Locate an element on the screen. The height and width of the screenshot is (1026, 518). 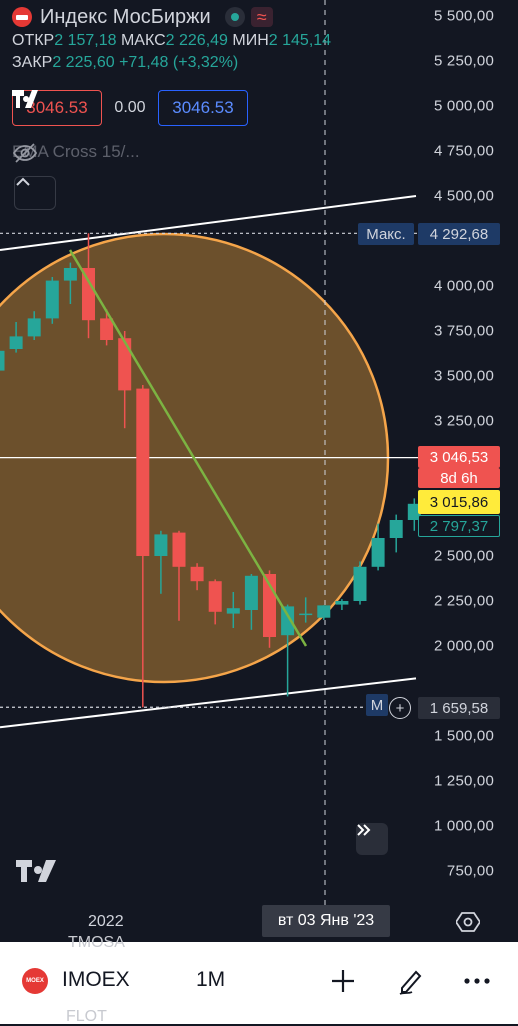
min-value-tag: 1 659,58 is located at coordinates (459, 708).